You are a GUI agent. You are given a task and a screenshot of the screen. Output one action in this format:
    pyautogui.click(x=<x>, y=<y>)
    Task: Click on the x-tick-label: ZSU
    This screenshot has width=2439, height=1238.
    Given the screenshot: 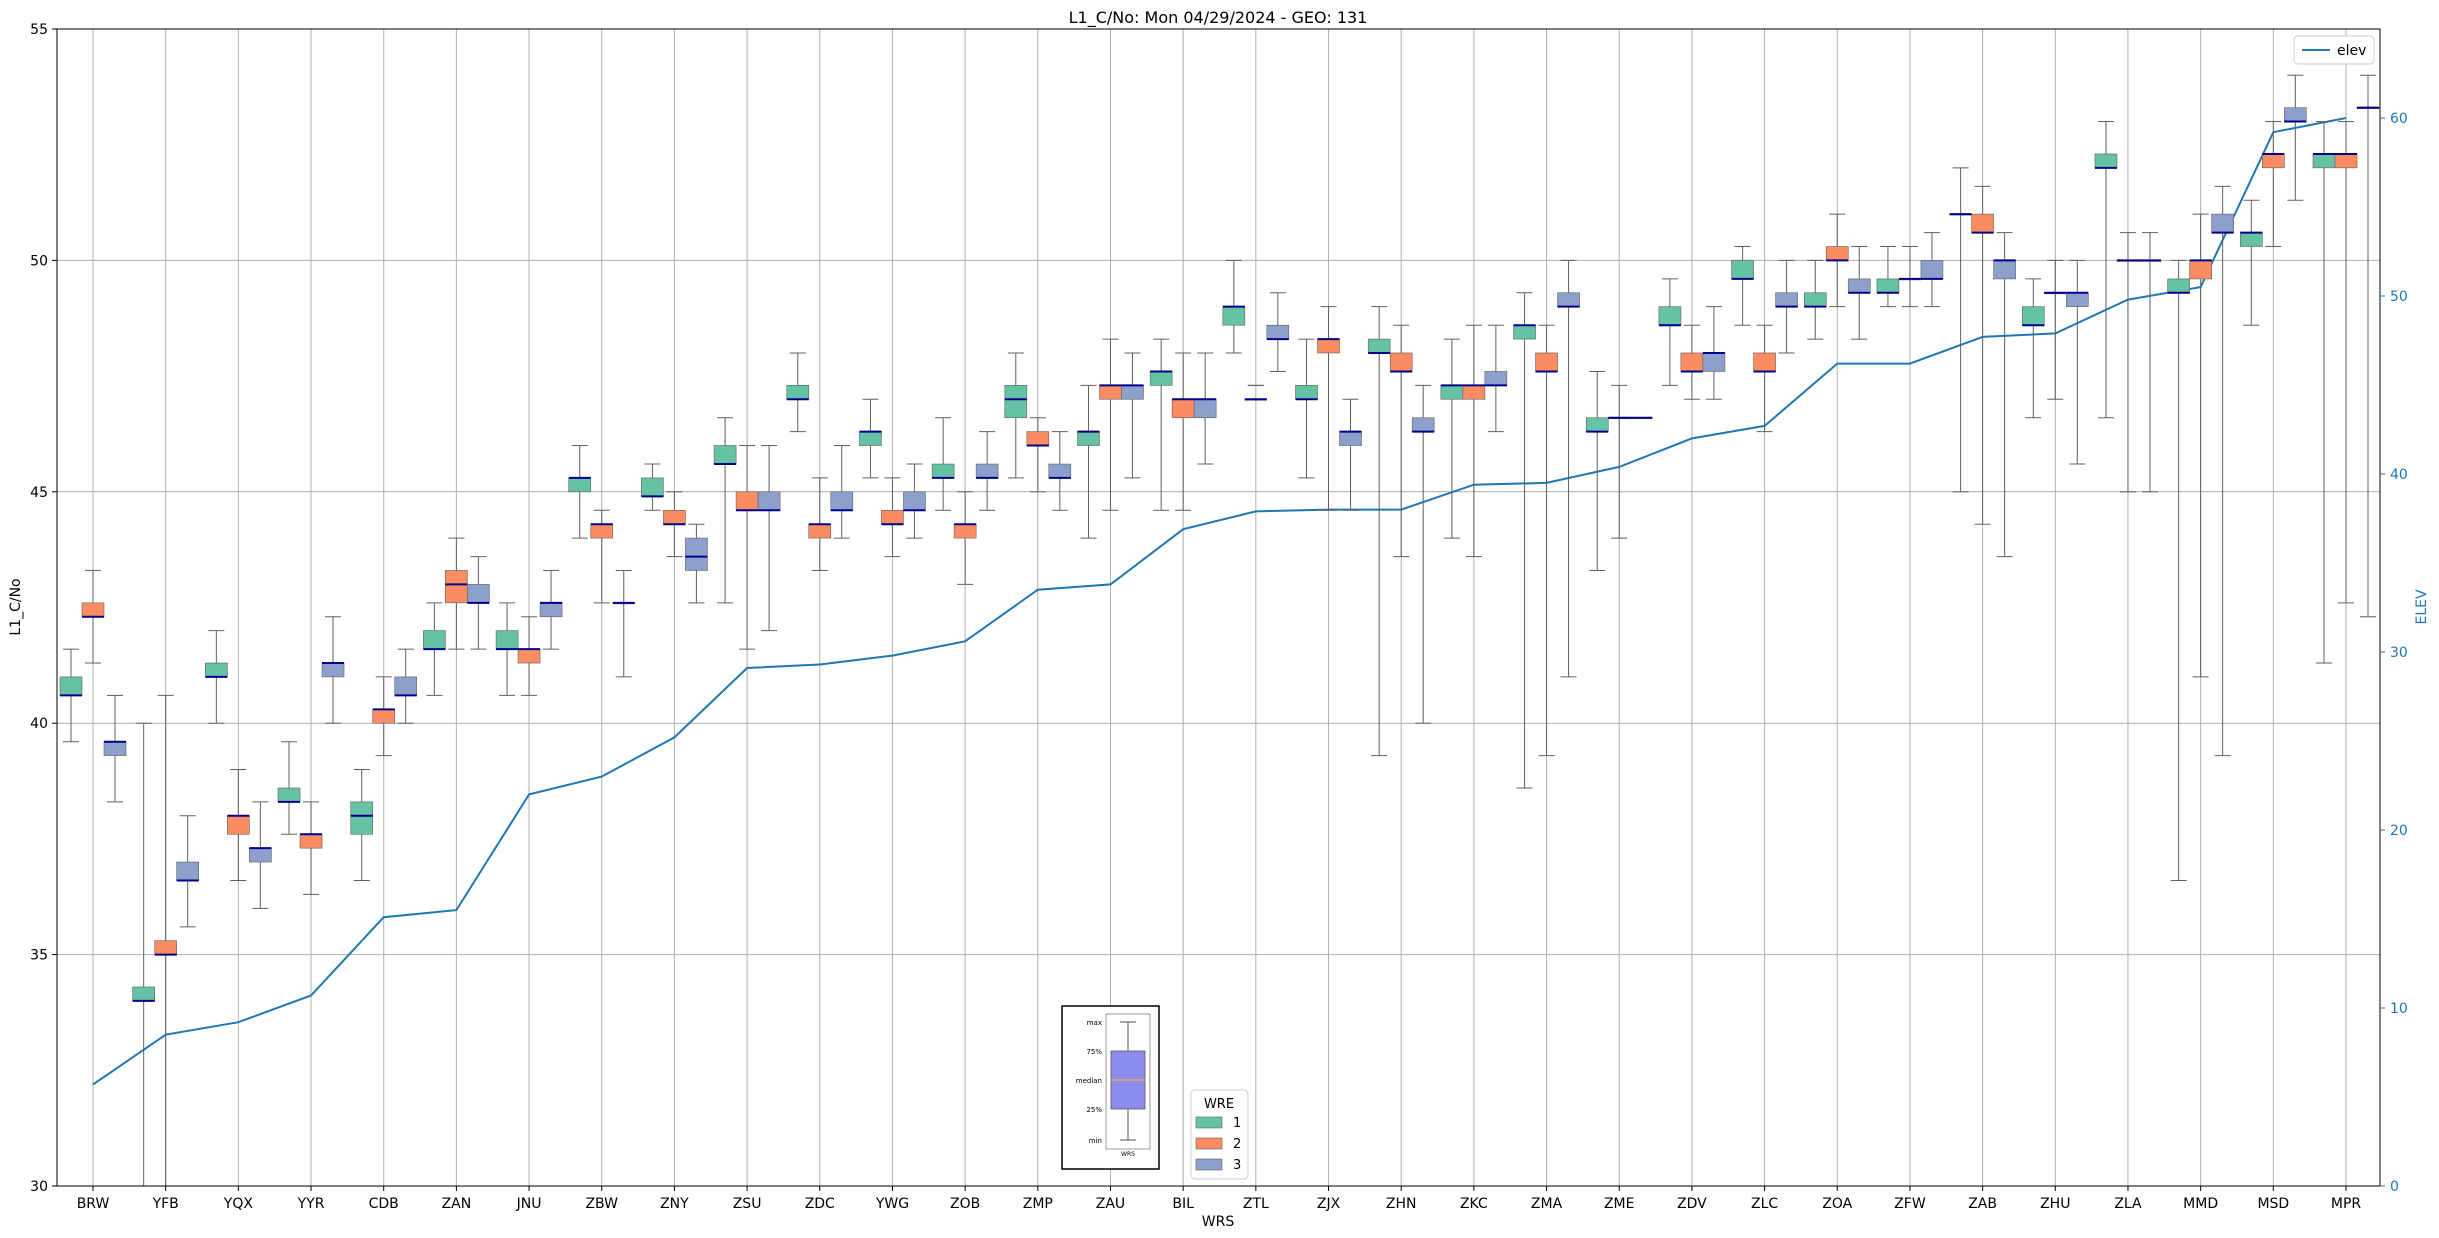 What is the action you would take?
    pyautogui.click(x=747, y=1204)
    